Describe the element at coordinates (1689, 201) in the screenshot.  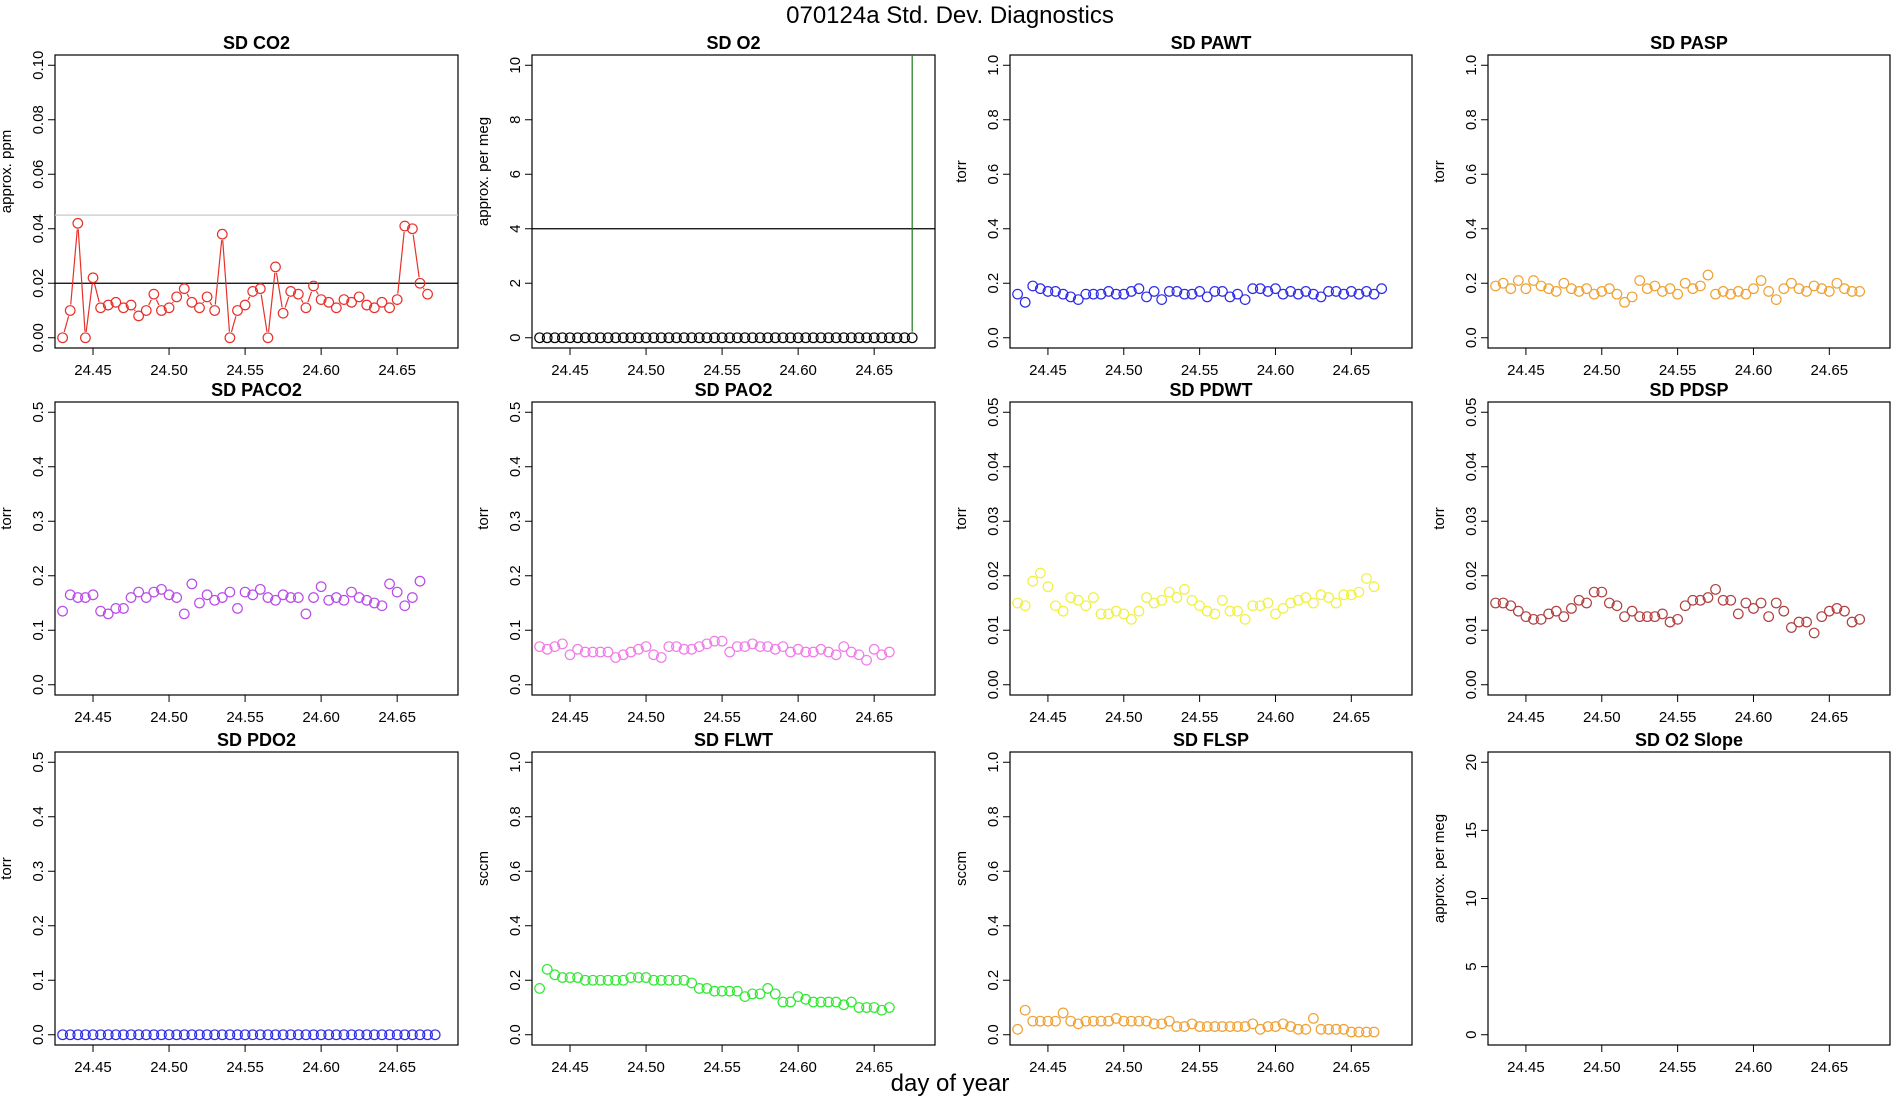
I see `plot-frame` at that location.